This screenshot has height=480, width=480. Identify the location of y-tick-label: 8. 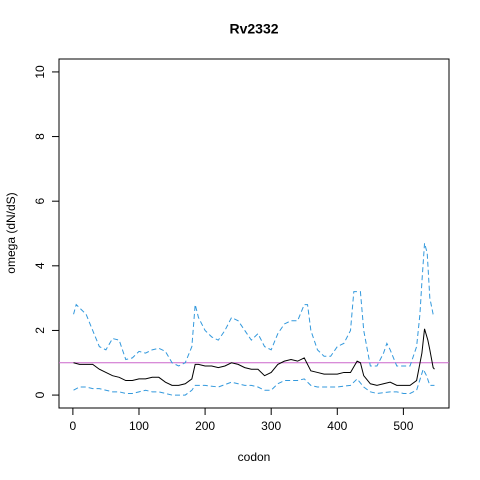
(40, 136).